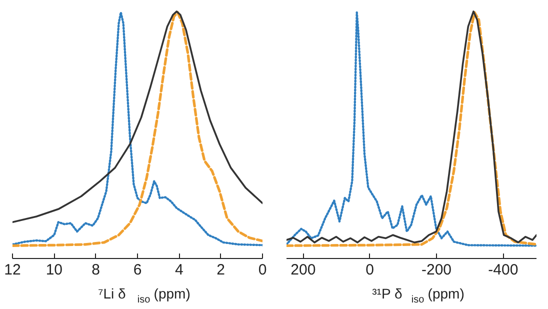 The width and height of the screenshot is (548, 309). What do you see at coordinates (137, 270) in the screenshot?
I see `x-tick-label: 6` at bounding box center [137, 270].